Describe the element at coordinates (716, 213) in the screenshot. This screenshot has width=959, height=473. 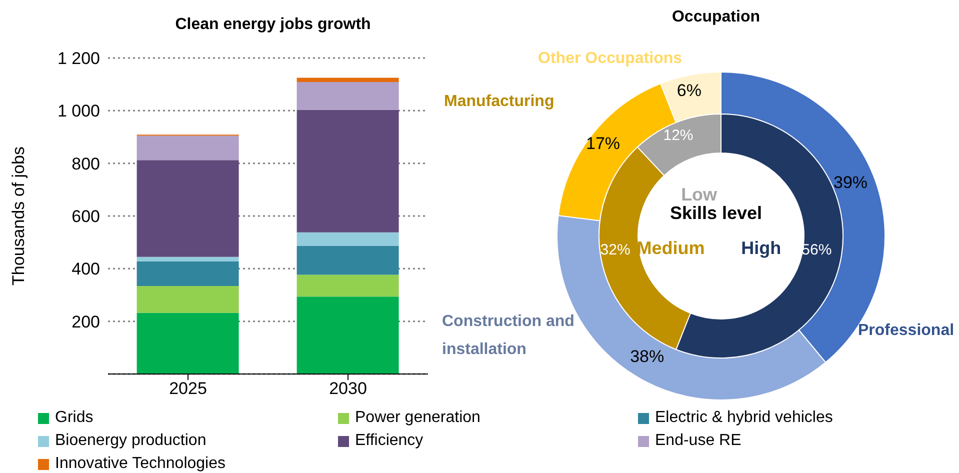
I see `text: Skills level` at that location.